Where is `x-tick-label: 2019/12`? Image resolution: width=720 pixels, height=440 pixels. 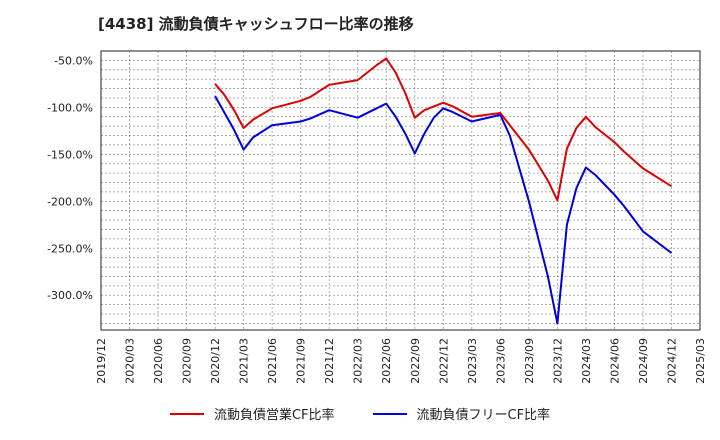 x-tick-label: 2019/12 is located at coordinates (101, 361).